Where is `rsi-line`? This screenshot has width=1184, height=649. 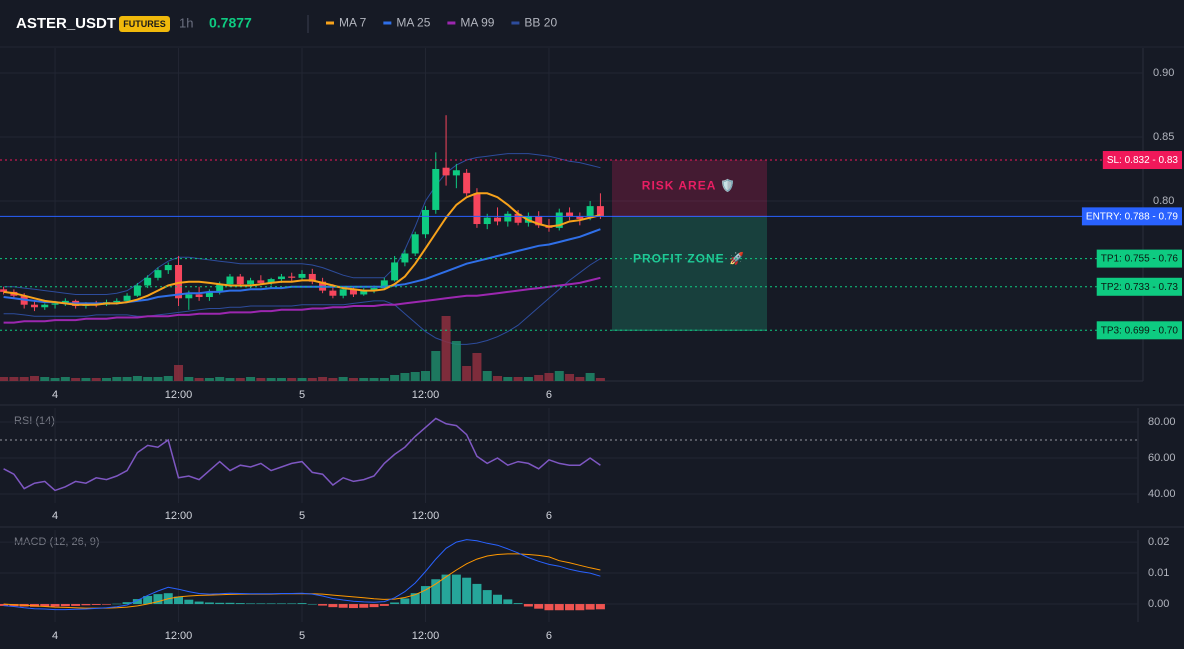 rsi-line is located at coordinates (302, 454).